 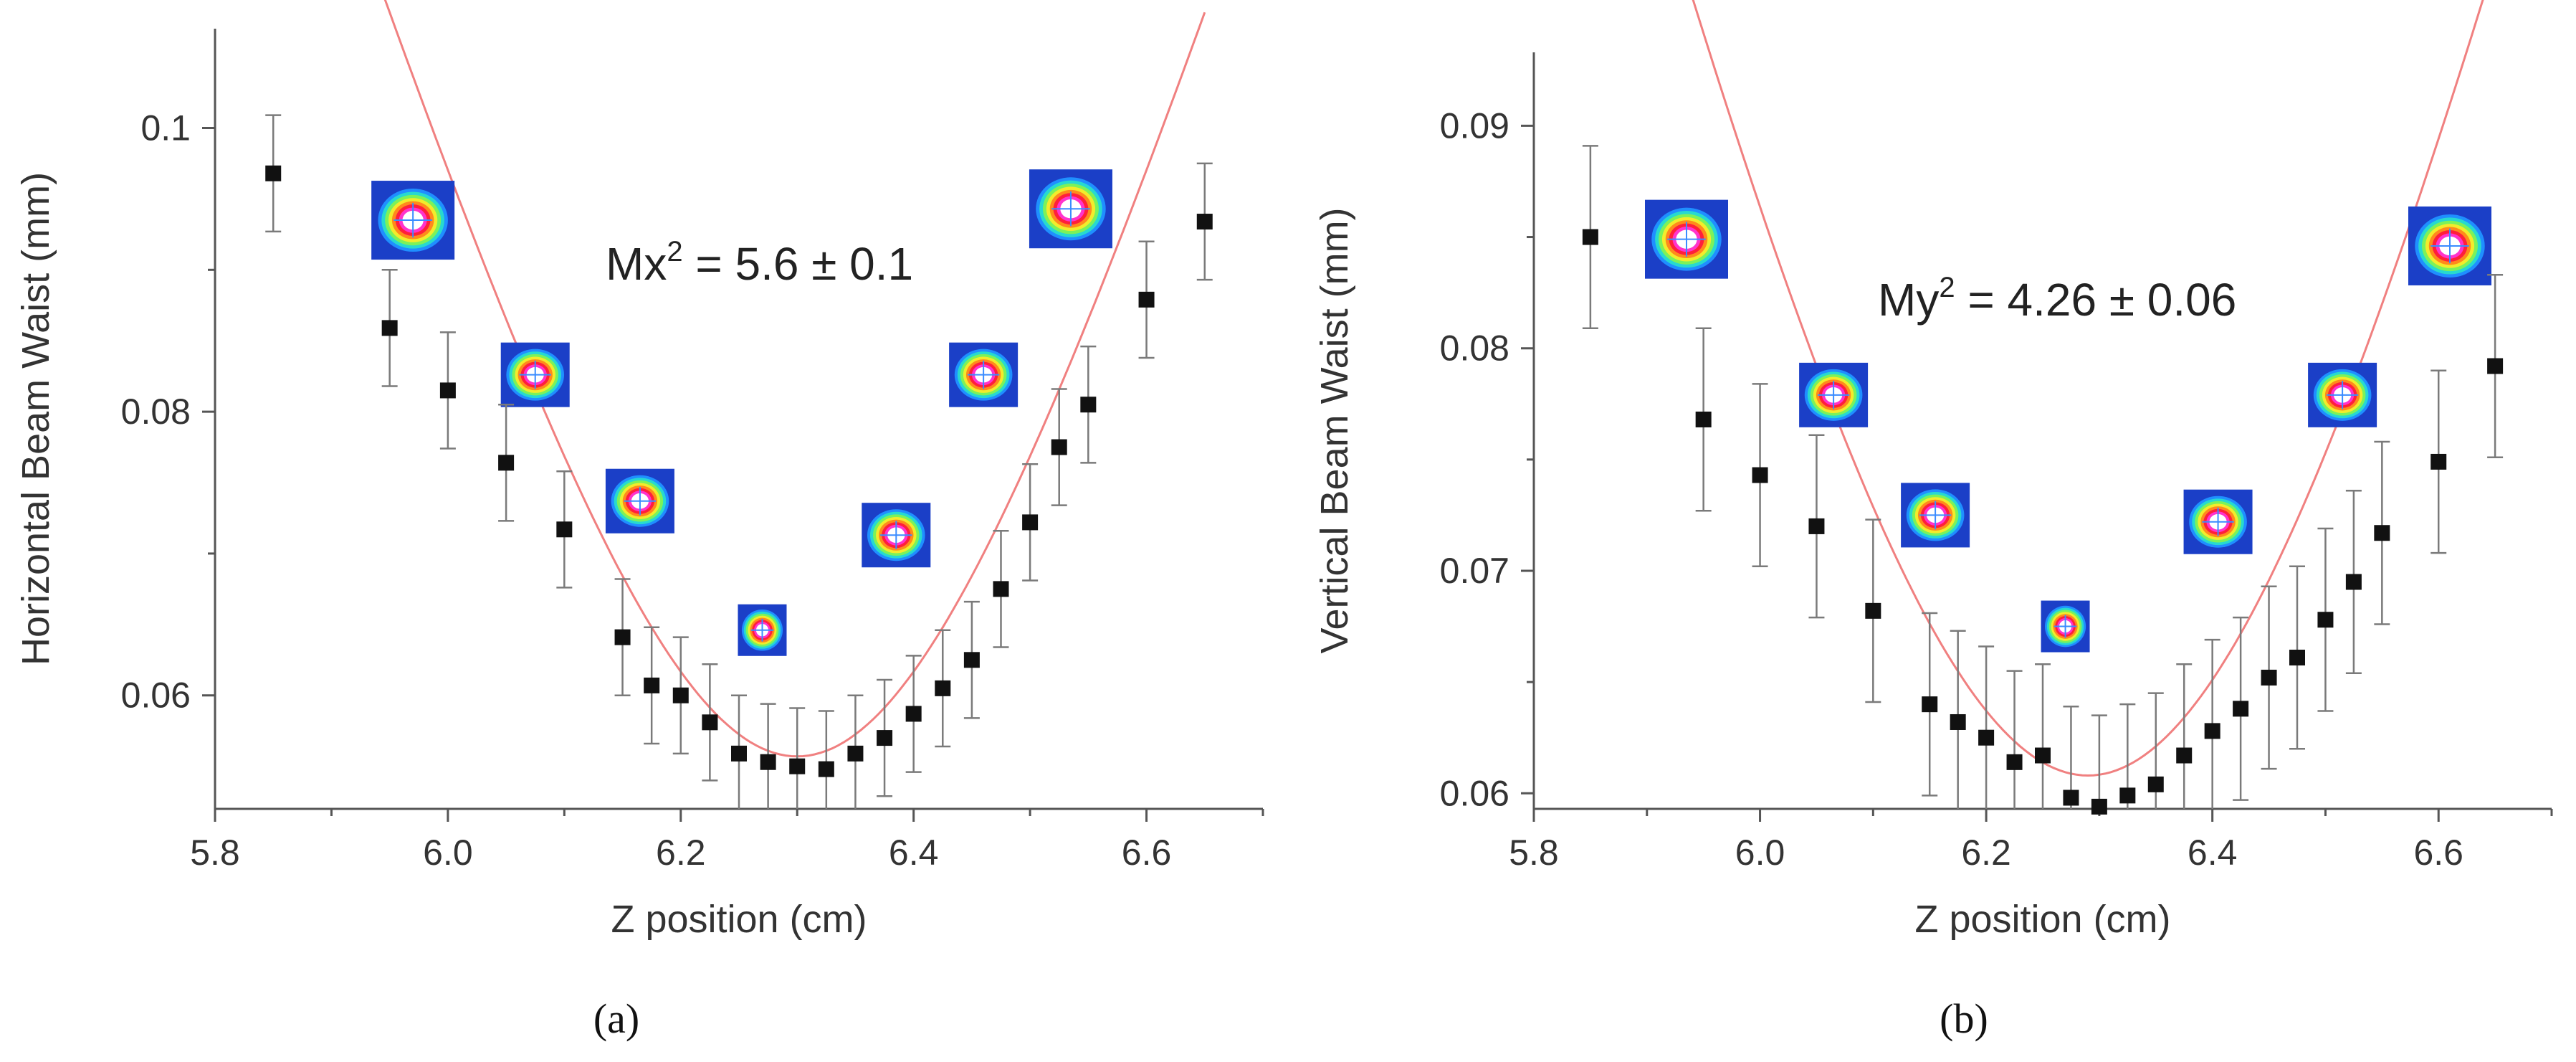 What do you see at coordinates (1964, 1019) in the screenshot?
I see `panel-label: (b)` at bounding box center [1964, 1019].